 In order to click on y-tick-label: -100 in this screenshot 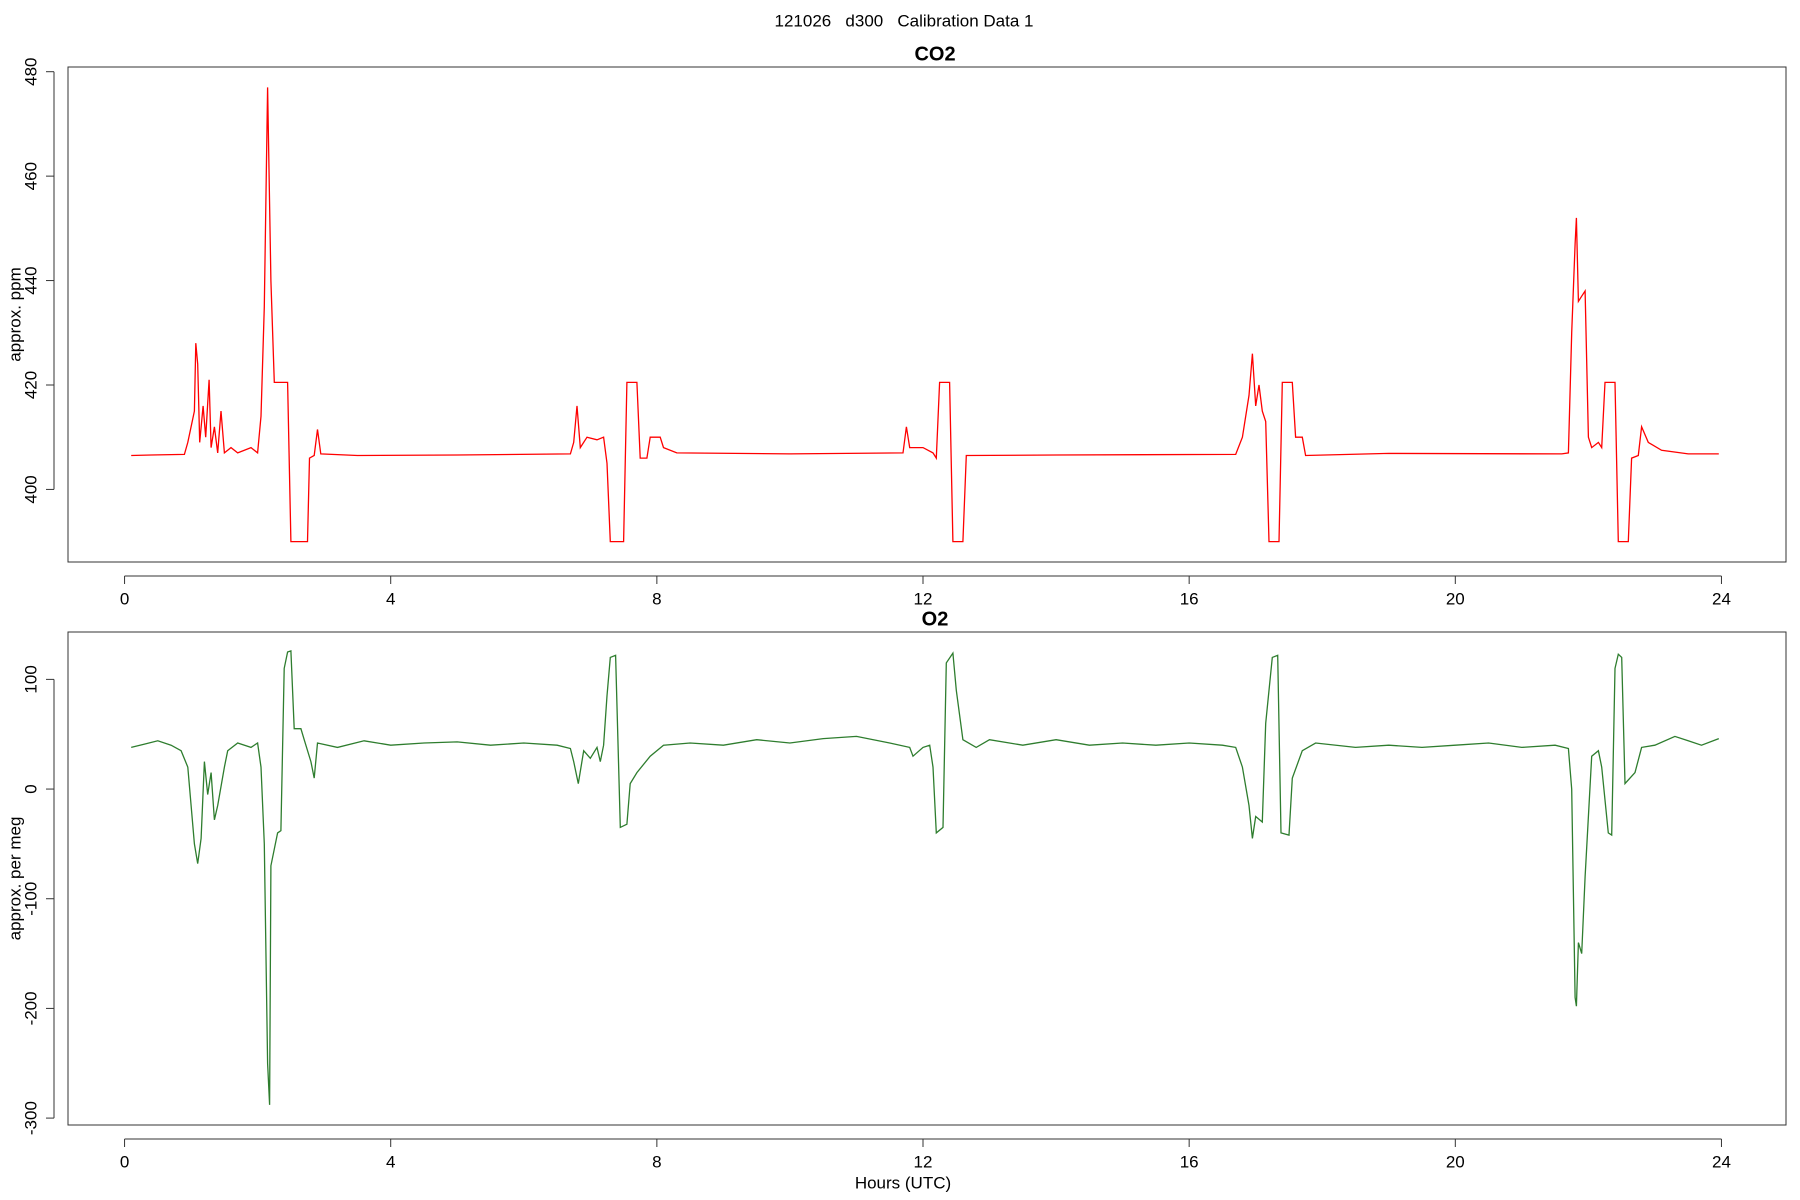, I will do `click(30, 899)`.